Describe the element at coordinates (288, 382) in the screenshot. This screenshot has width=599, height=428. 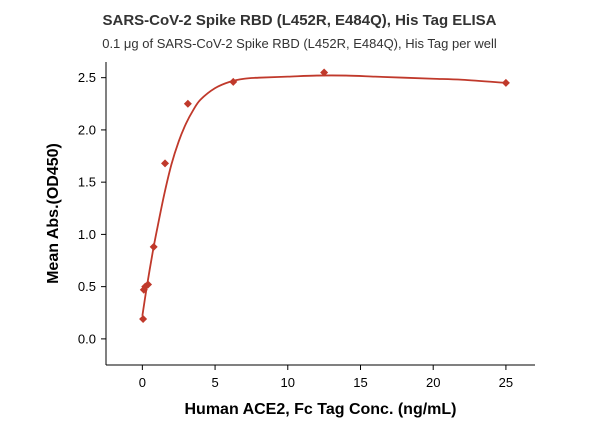
I see `x-tick-label: 10` at that location.